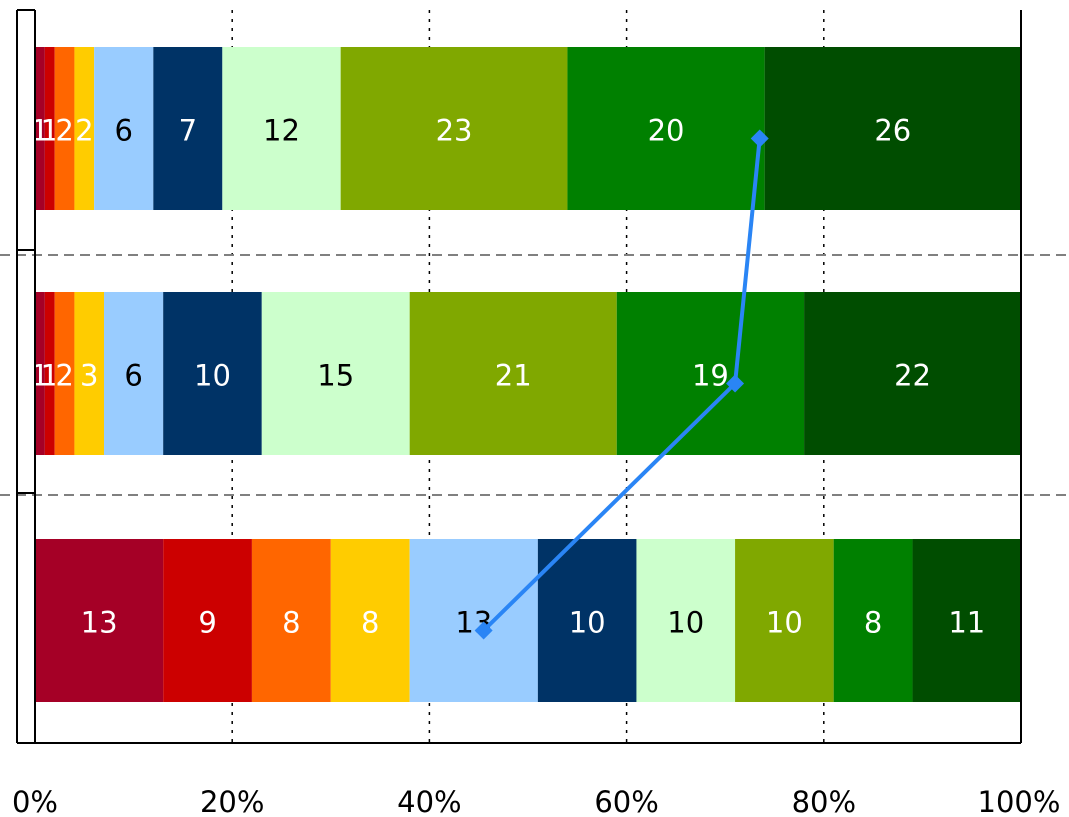  I want to click on bar-3-segment-9-label: 8, so click(873, 623).